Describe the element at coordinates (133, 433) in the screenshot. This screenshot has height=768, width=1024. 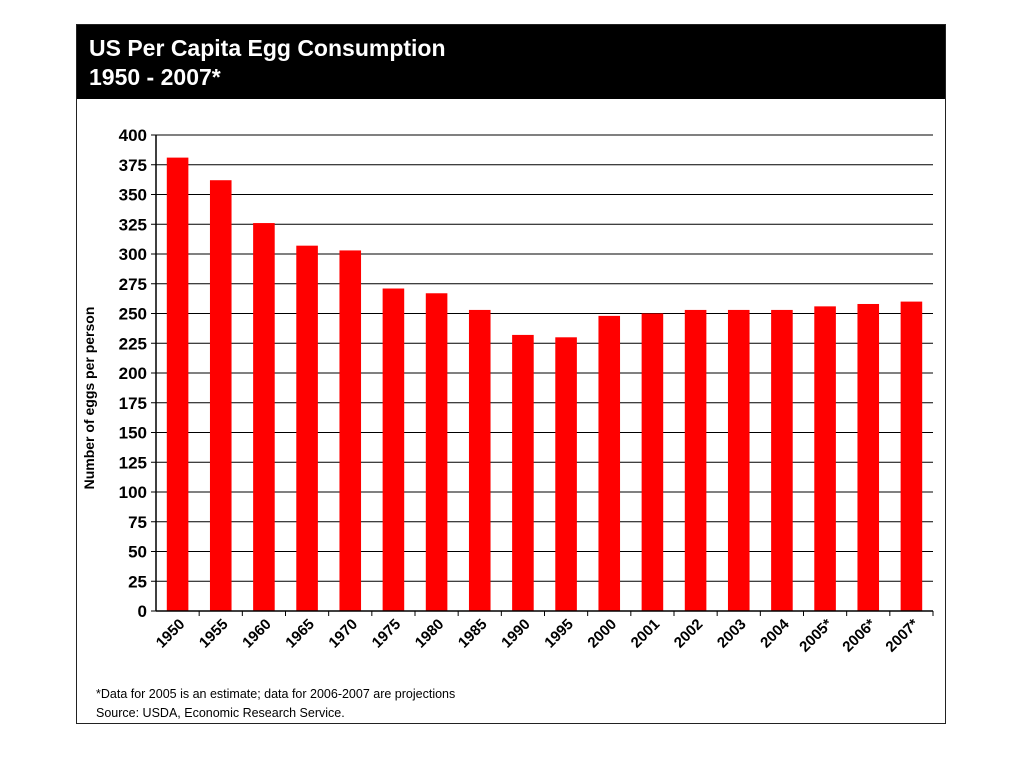
I see `y-tick-label: 150` at that location.